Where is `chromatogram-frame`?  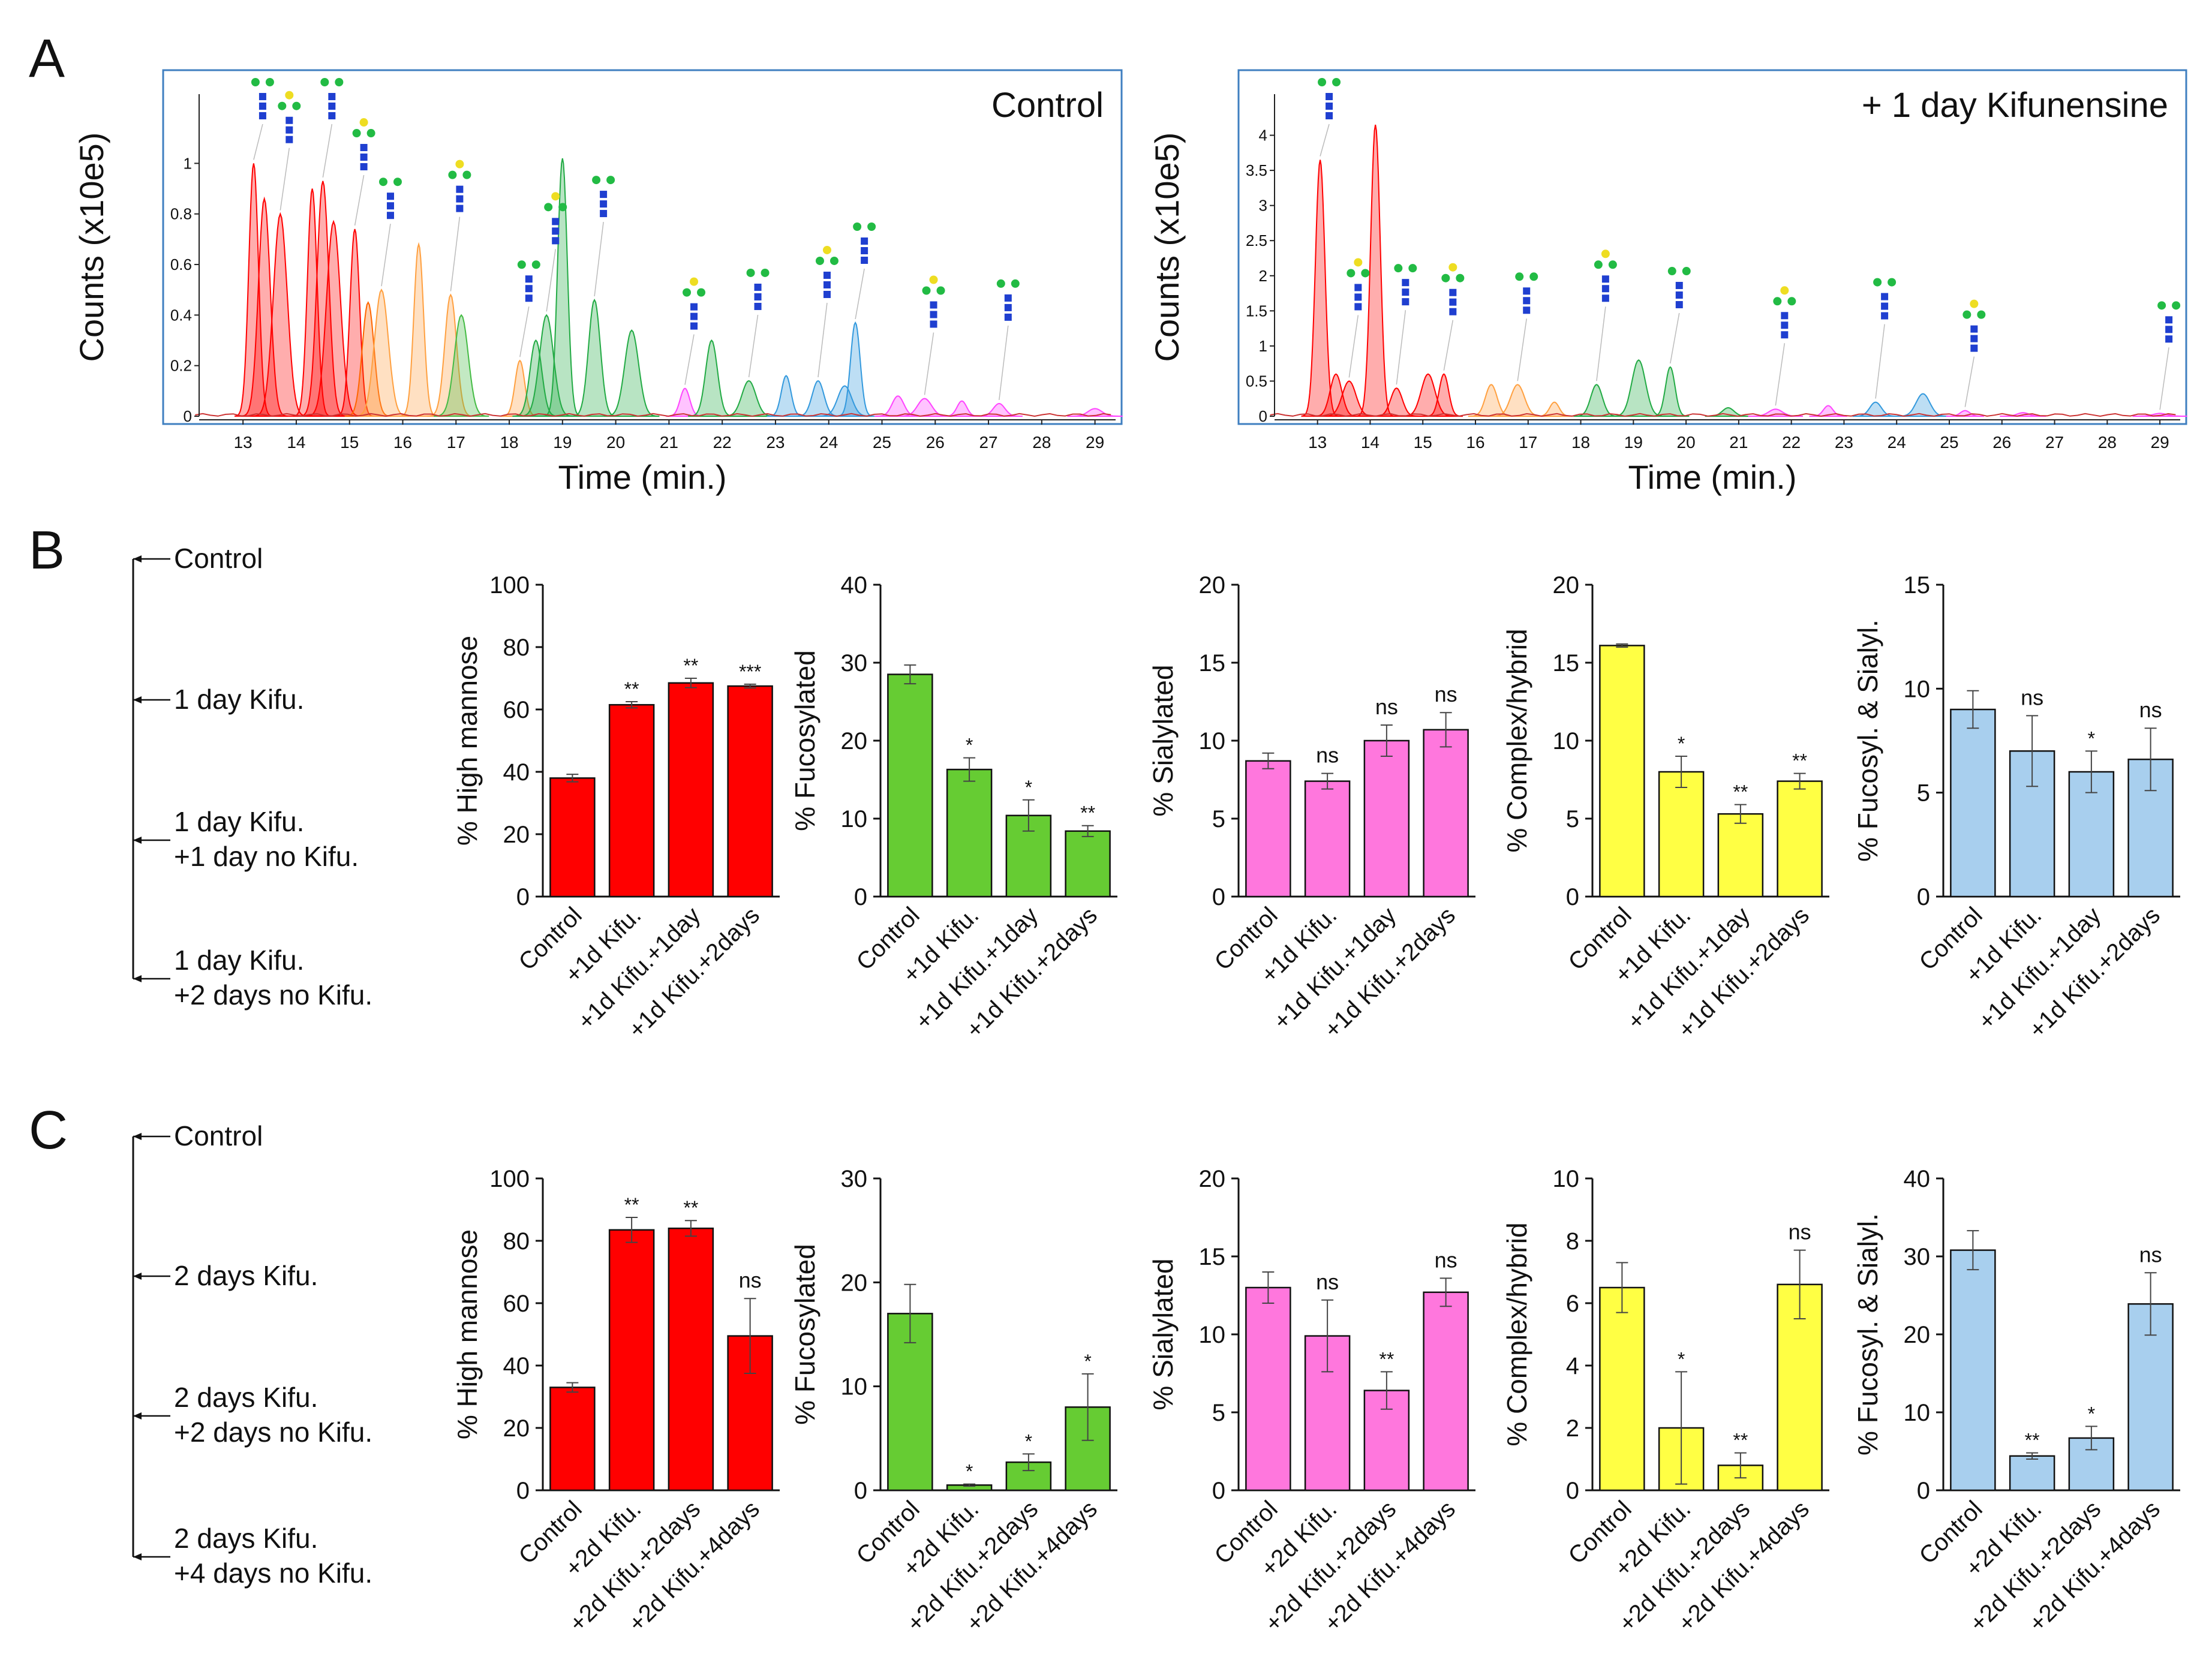
chromatogram-frame is located at coordinates (1712, 247).